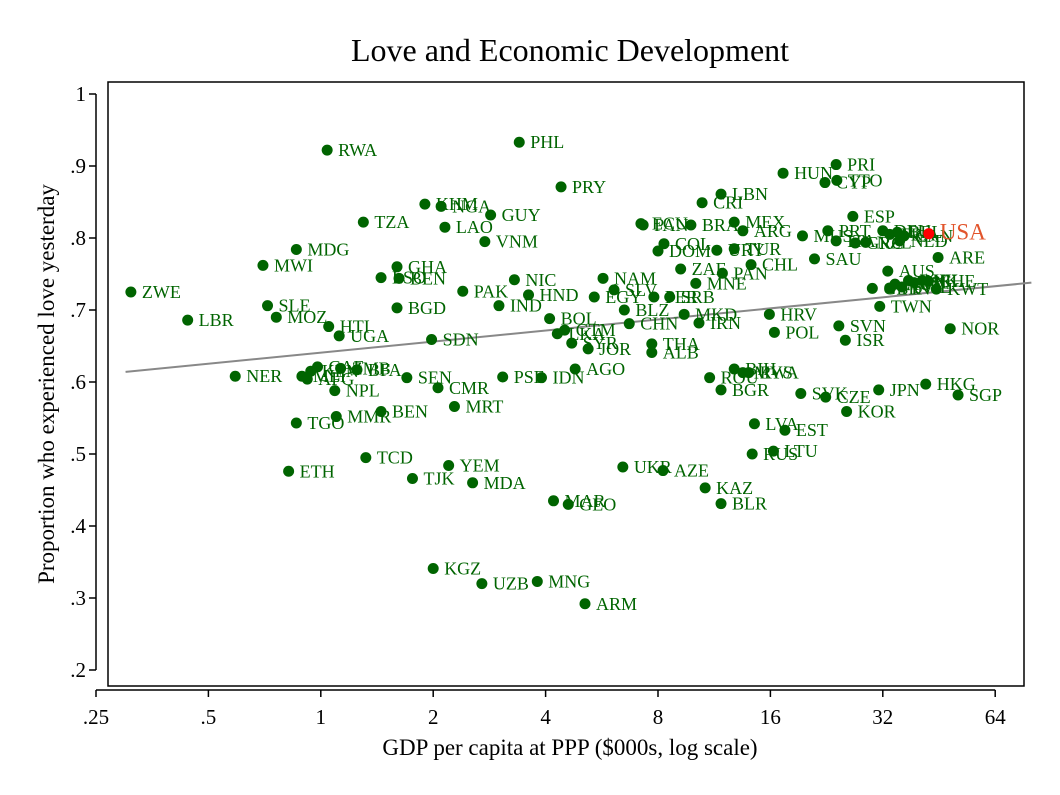 The height and width of the screenshot is (795, 1060). What do you see at coordinates (854, 397) in the screenshot?
I see `point-label: CZE` at bounding box center [854, 397].